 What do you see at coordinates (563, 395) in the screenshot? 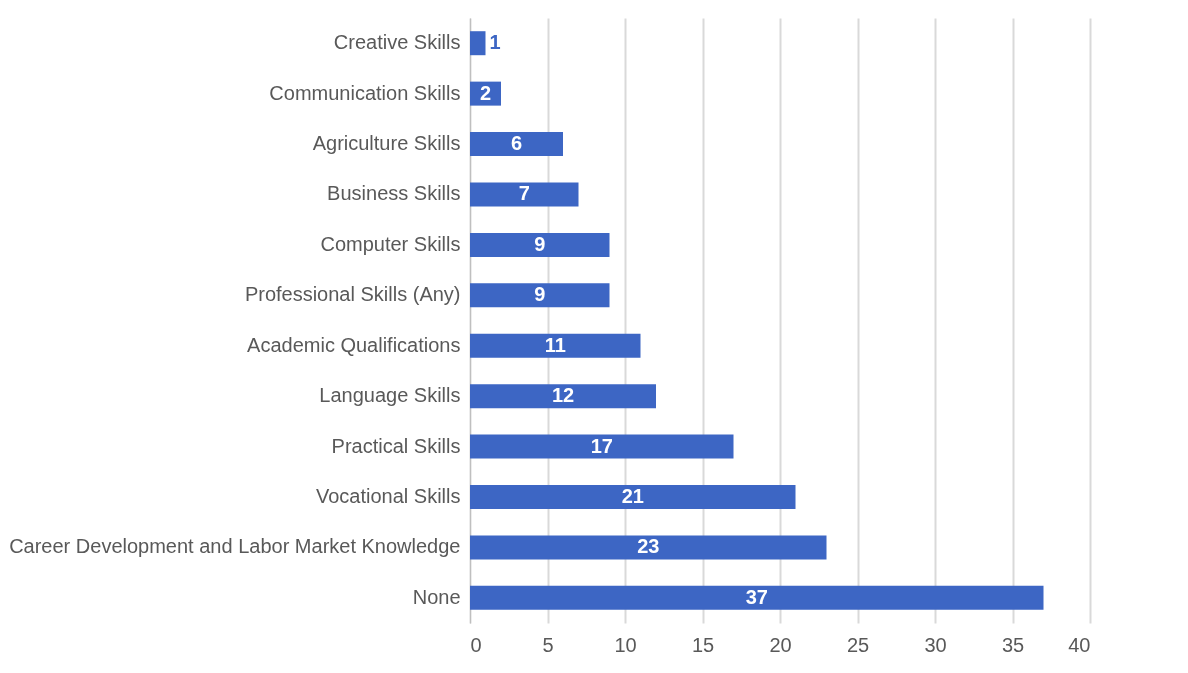
I see `data-label: 12` at bounding box center [563, 395].